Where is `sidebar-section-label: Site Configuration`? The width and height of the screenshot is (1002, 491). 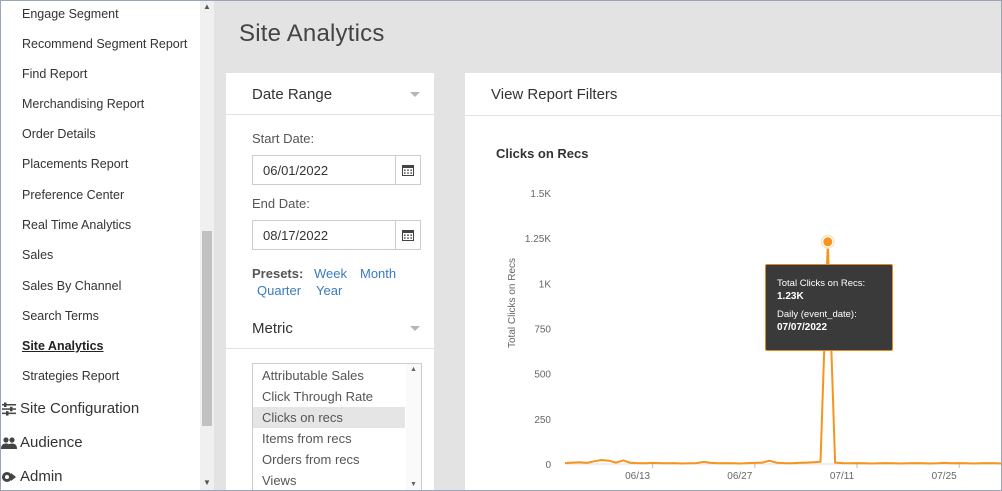 sidebar-section-label: Site Configuration is located at coordinates (80, 408).